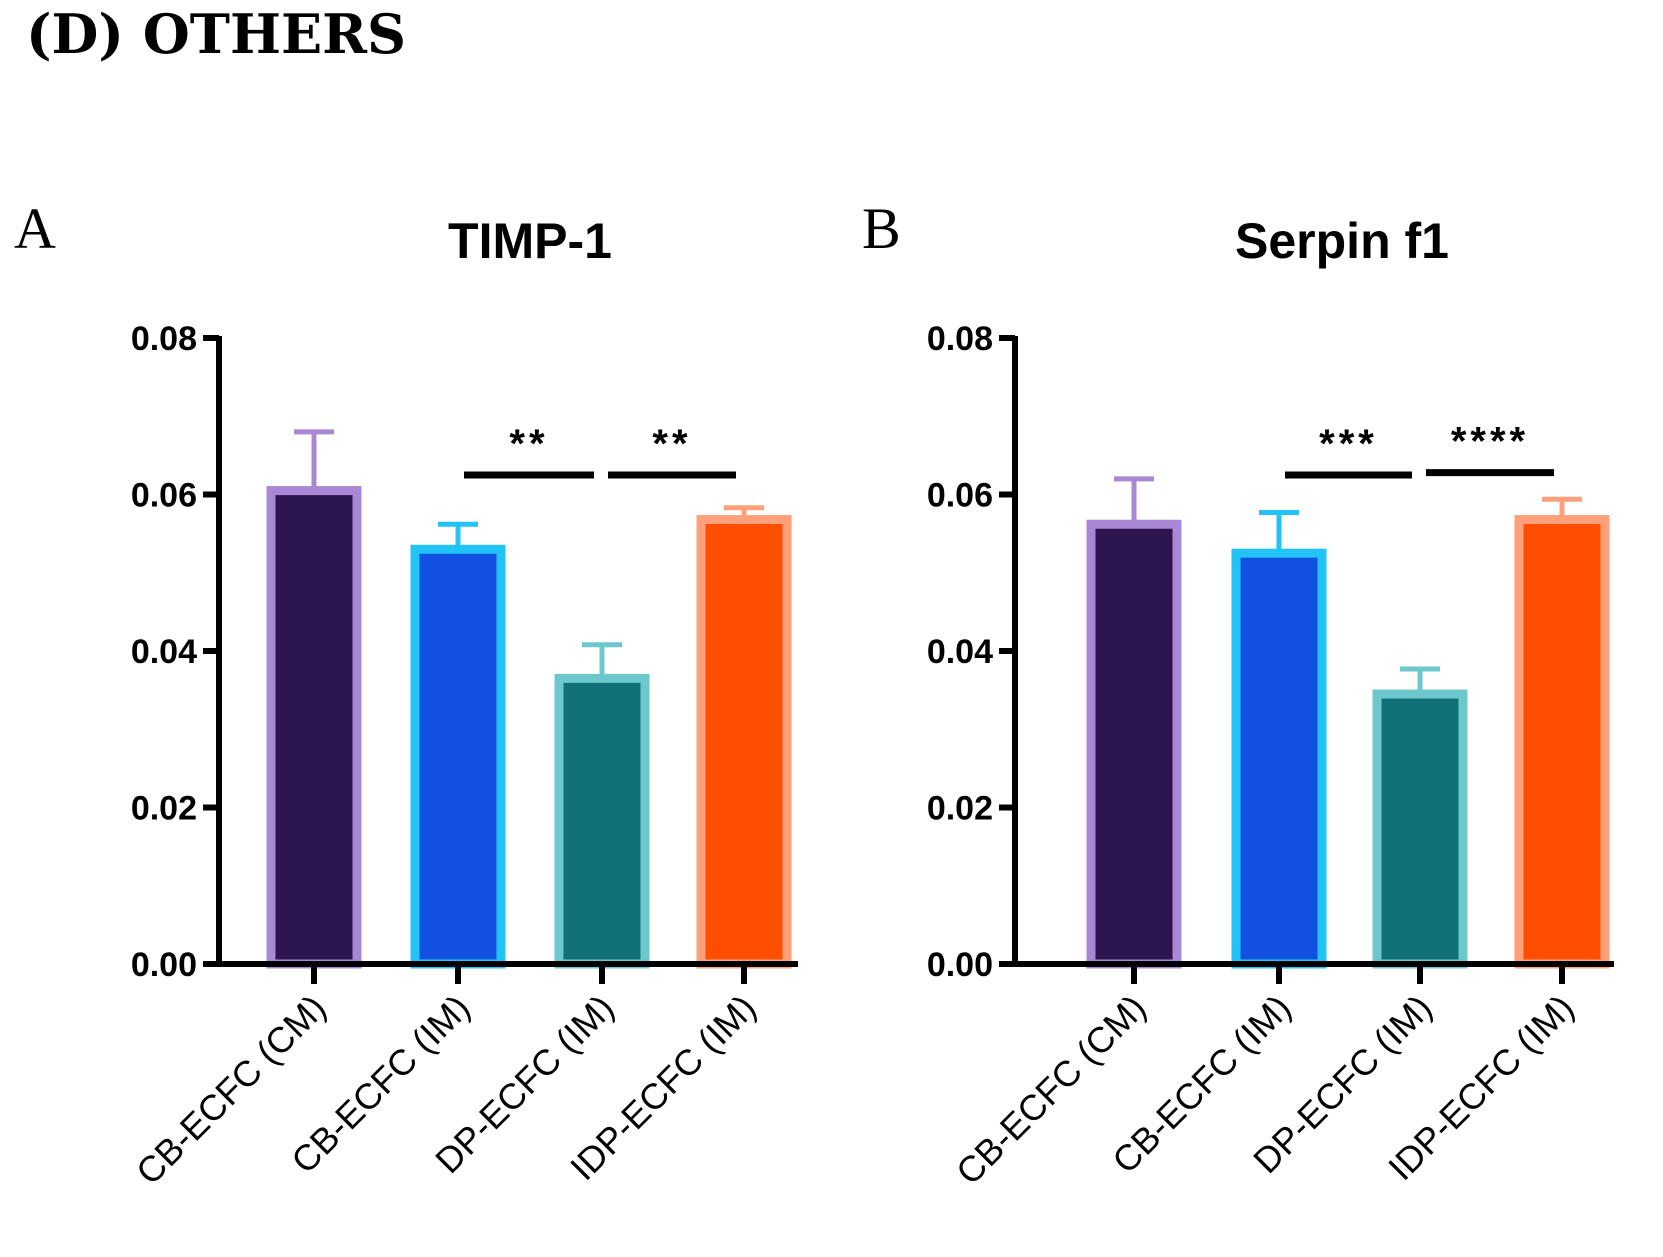 The image size is (1663, 1257). What do you see at coordinates (530, 241) in the screenshot?
I see `panel-title: TIMP-1` at bounding box center [530, 241].